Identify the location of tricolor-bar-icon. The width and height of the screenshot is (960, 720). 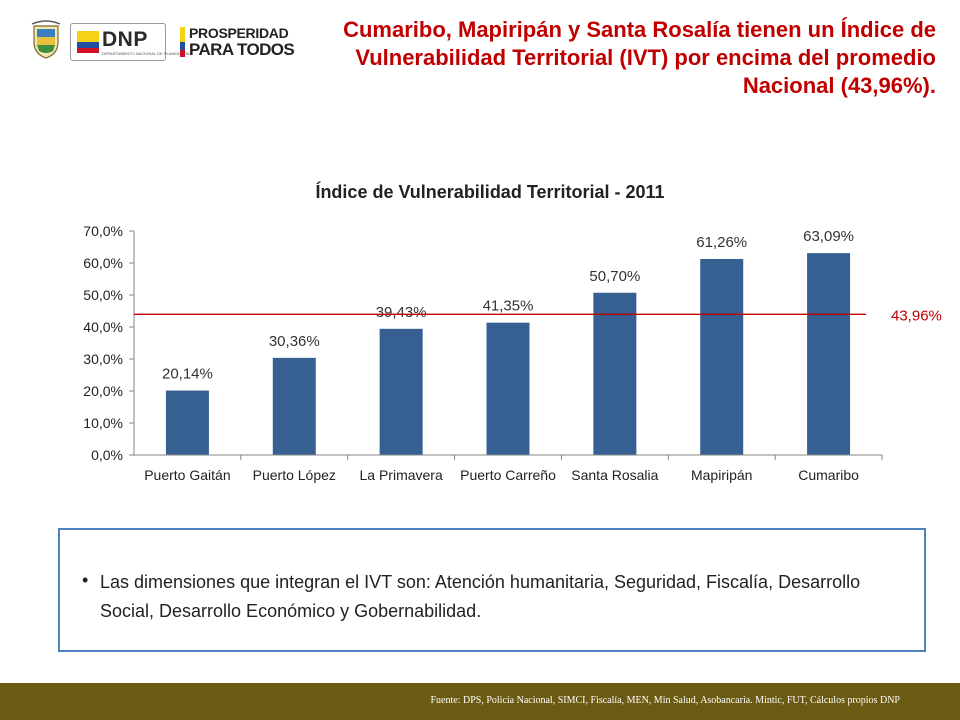
(182, 42).